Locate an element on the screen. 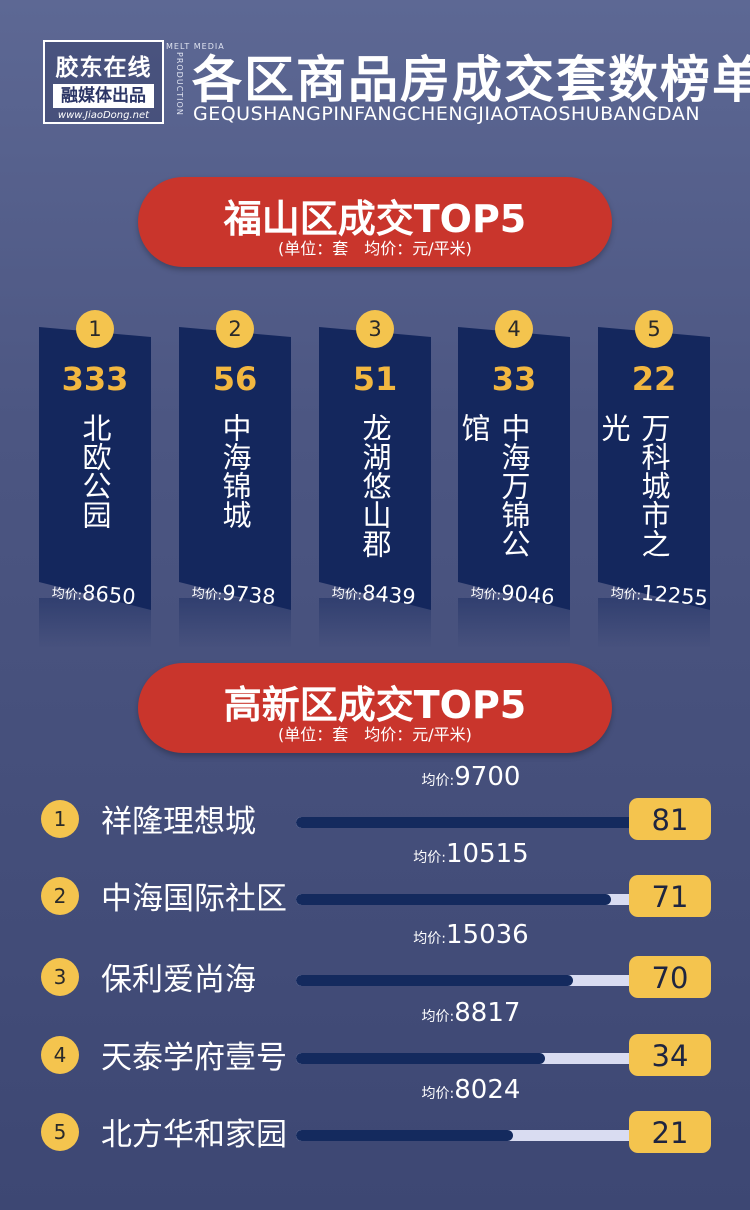  card-count: 333 is located at coordinates (95, 379).